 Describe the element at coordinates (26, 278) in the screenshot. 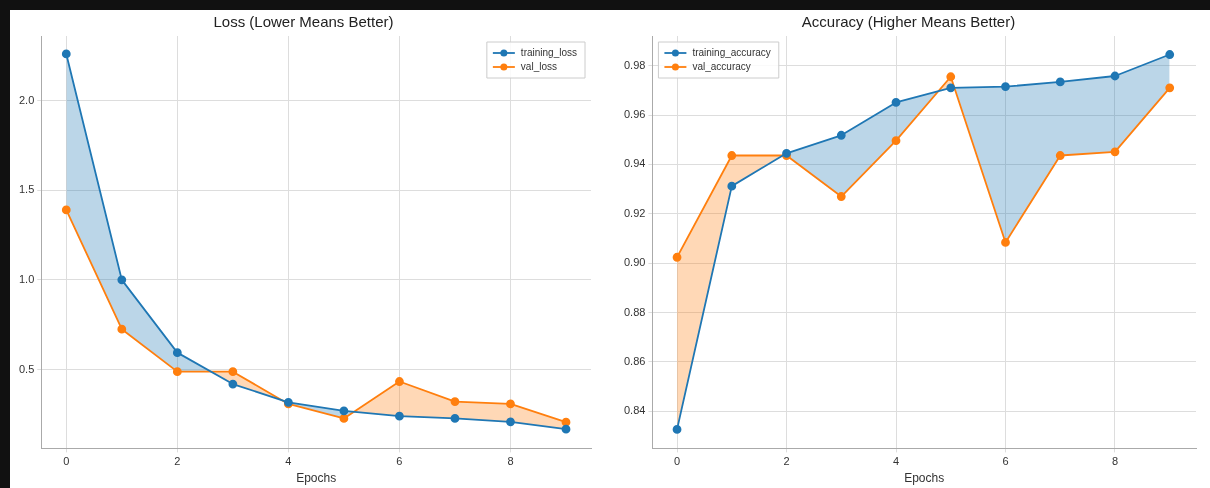

I see `y-tick-label: 1.0` at that location.